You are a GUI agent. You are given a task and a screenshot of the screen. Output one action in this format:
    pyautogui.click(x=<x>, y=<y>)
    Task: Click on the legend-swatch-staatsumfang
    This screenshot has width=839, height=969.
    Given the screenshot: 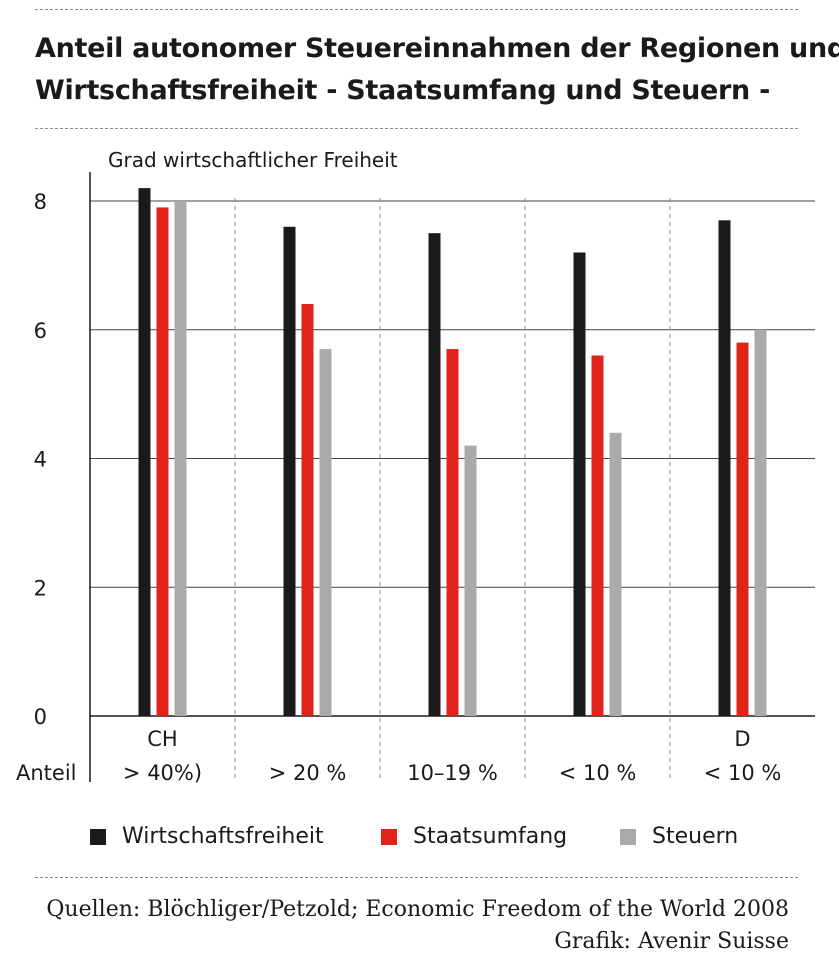 What is the action you would take?
    pyautogui.click(x=389, y=836)
    